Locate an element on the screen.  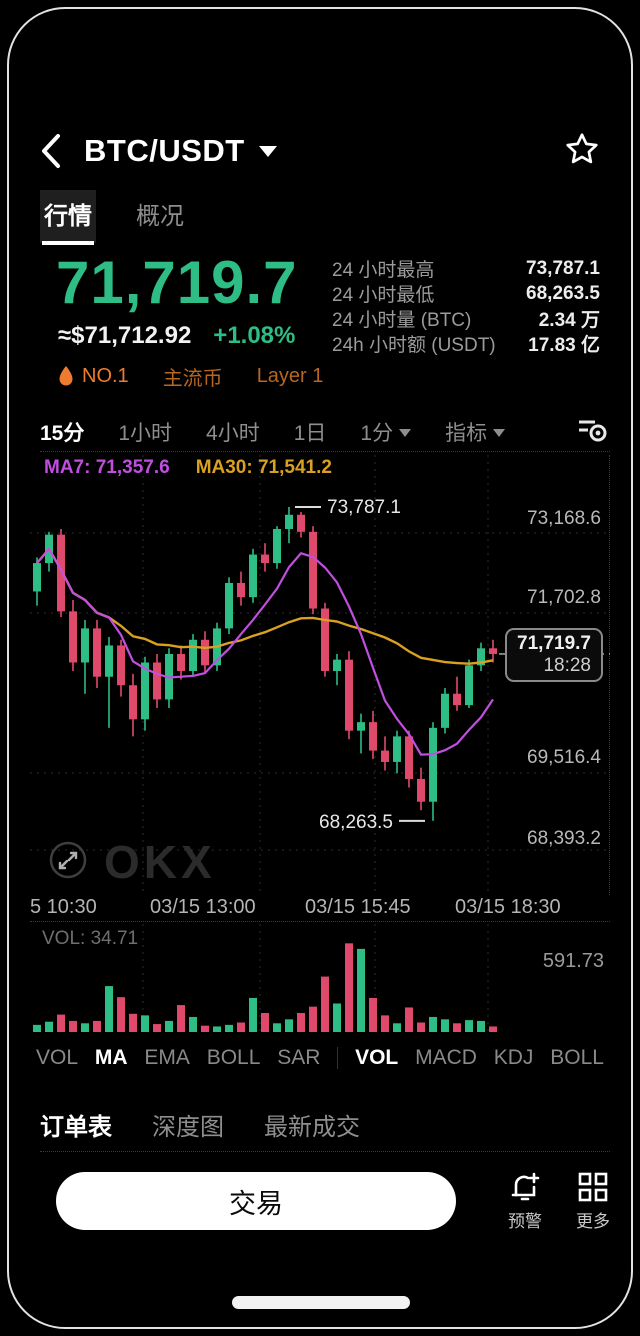
tab-depth-chart: 深度图 is located at coordinates (188, 1127).